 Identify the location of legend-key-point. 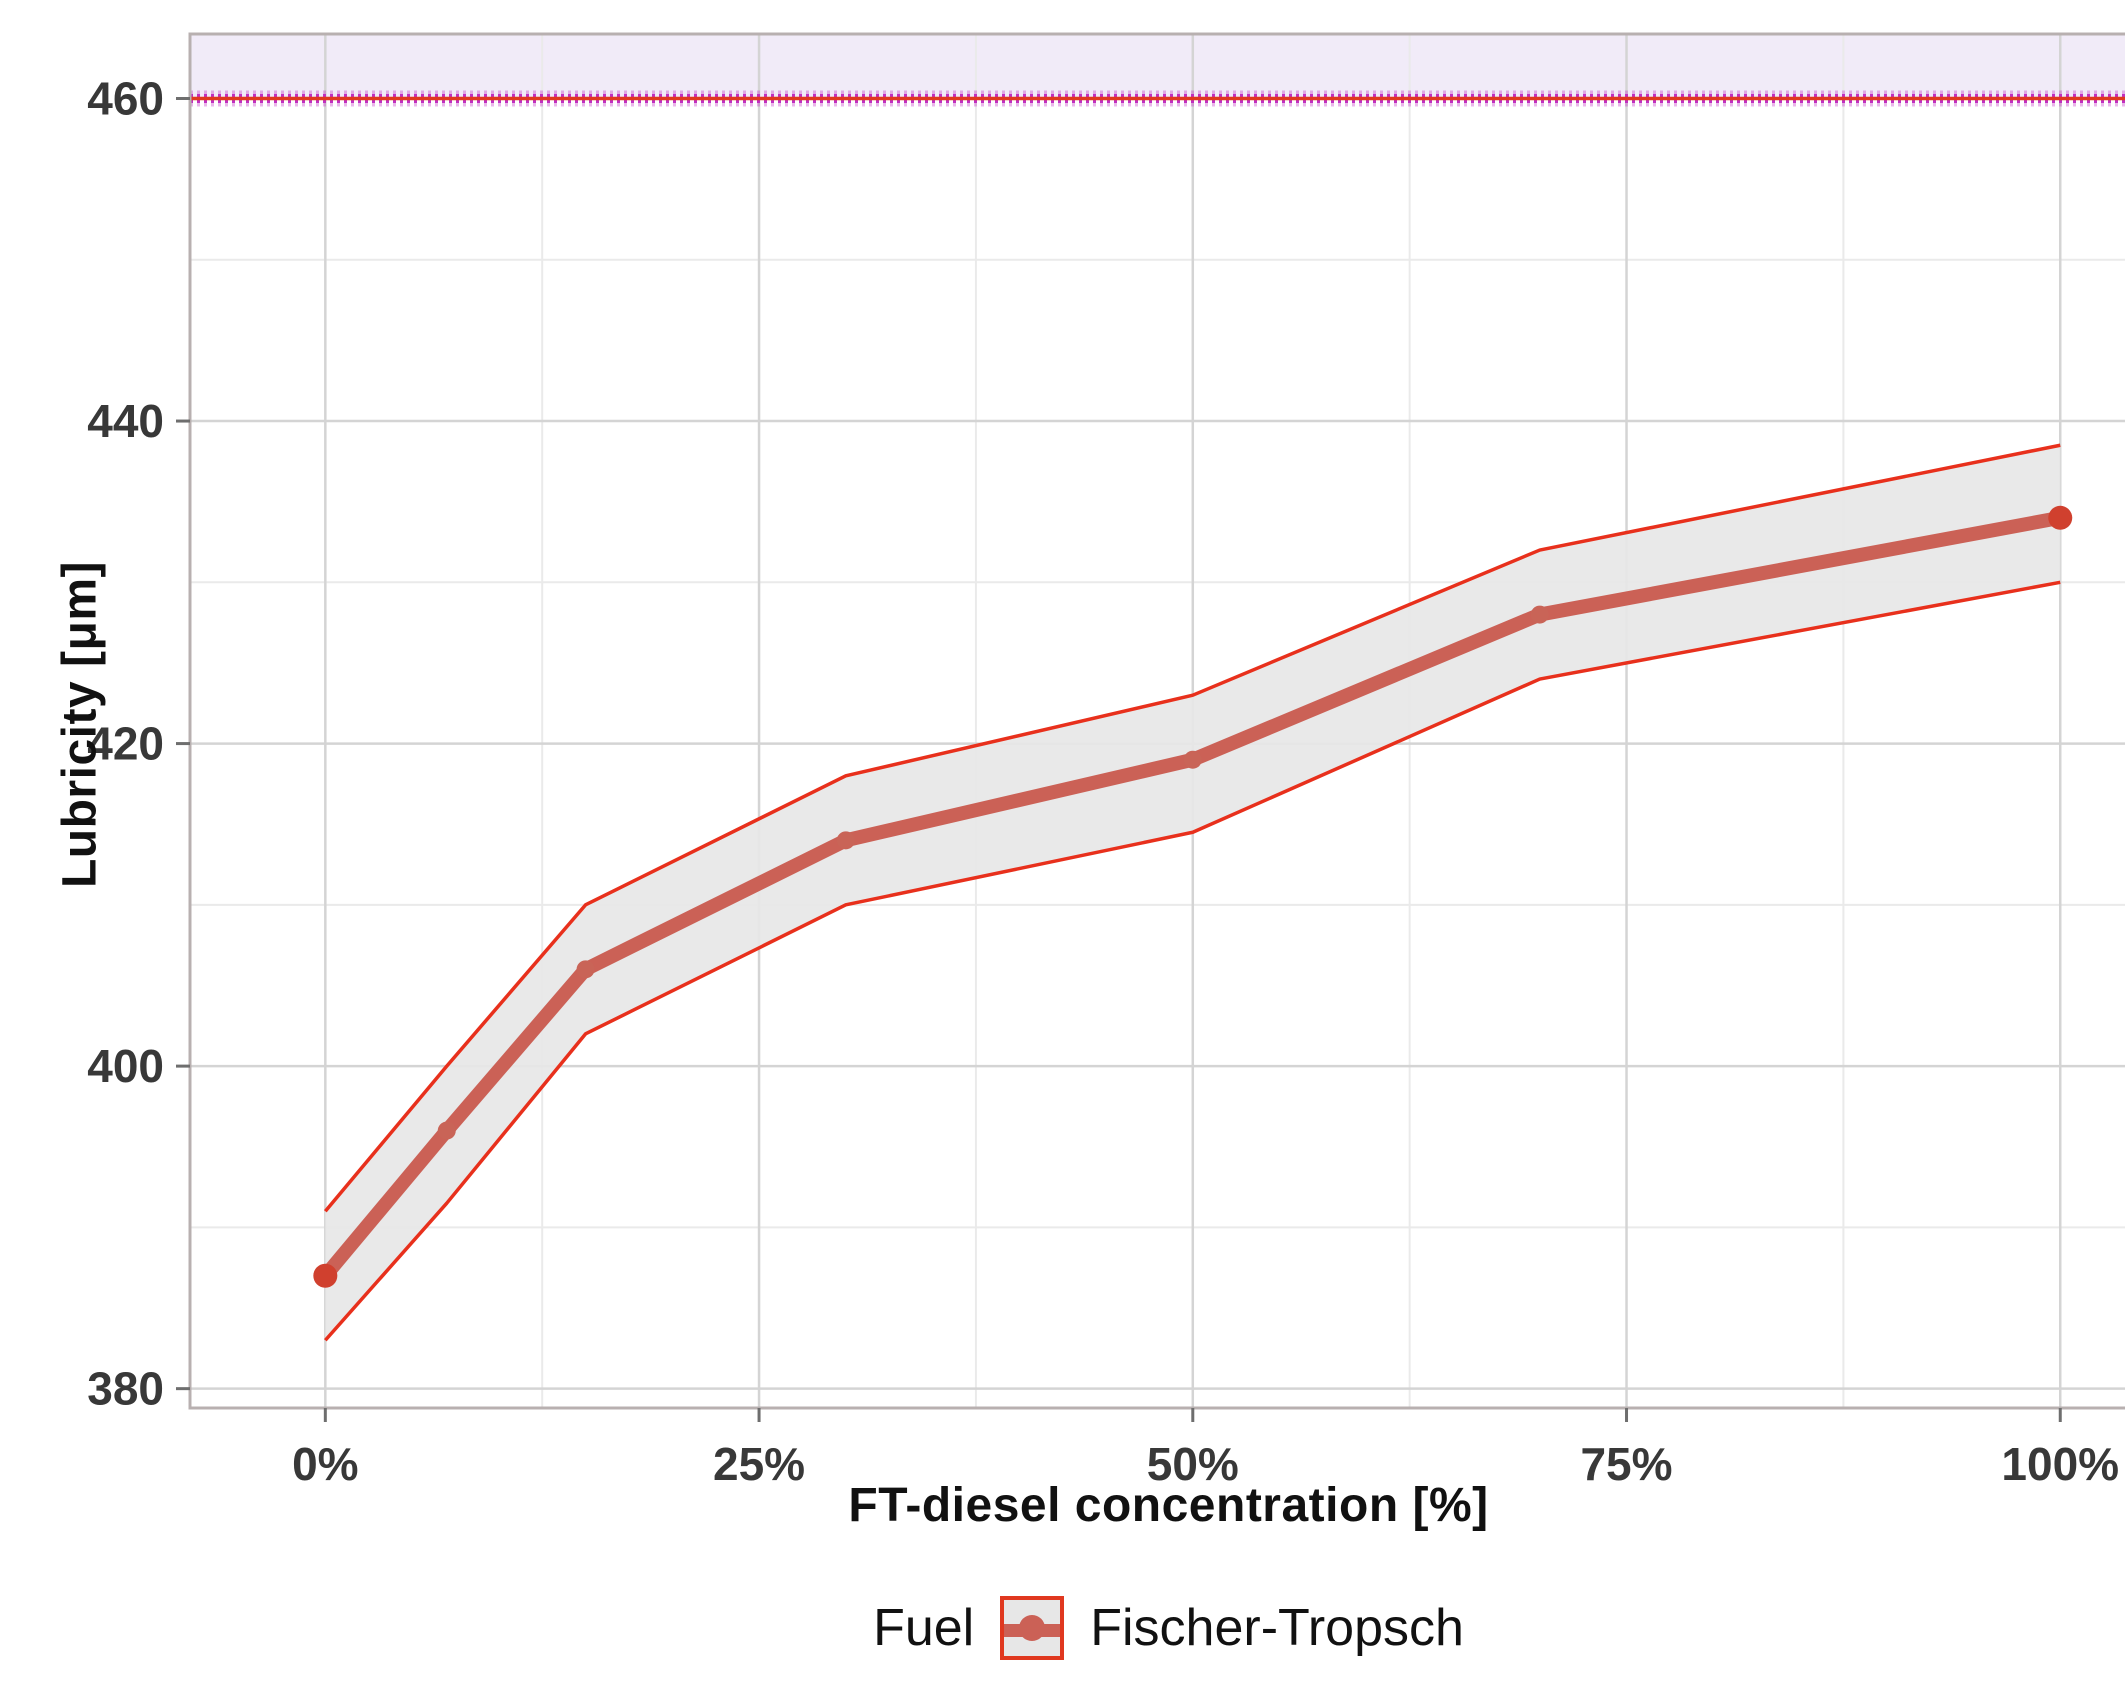
(1032, 1628).